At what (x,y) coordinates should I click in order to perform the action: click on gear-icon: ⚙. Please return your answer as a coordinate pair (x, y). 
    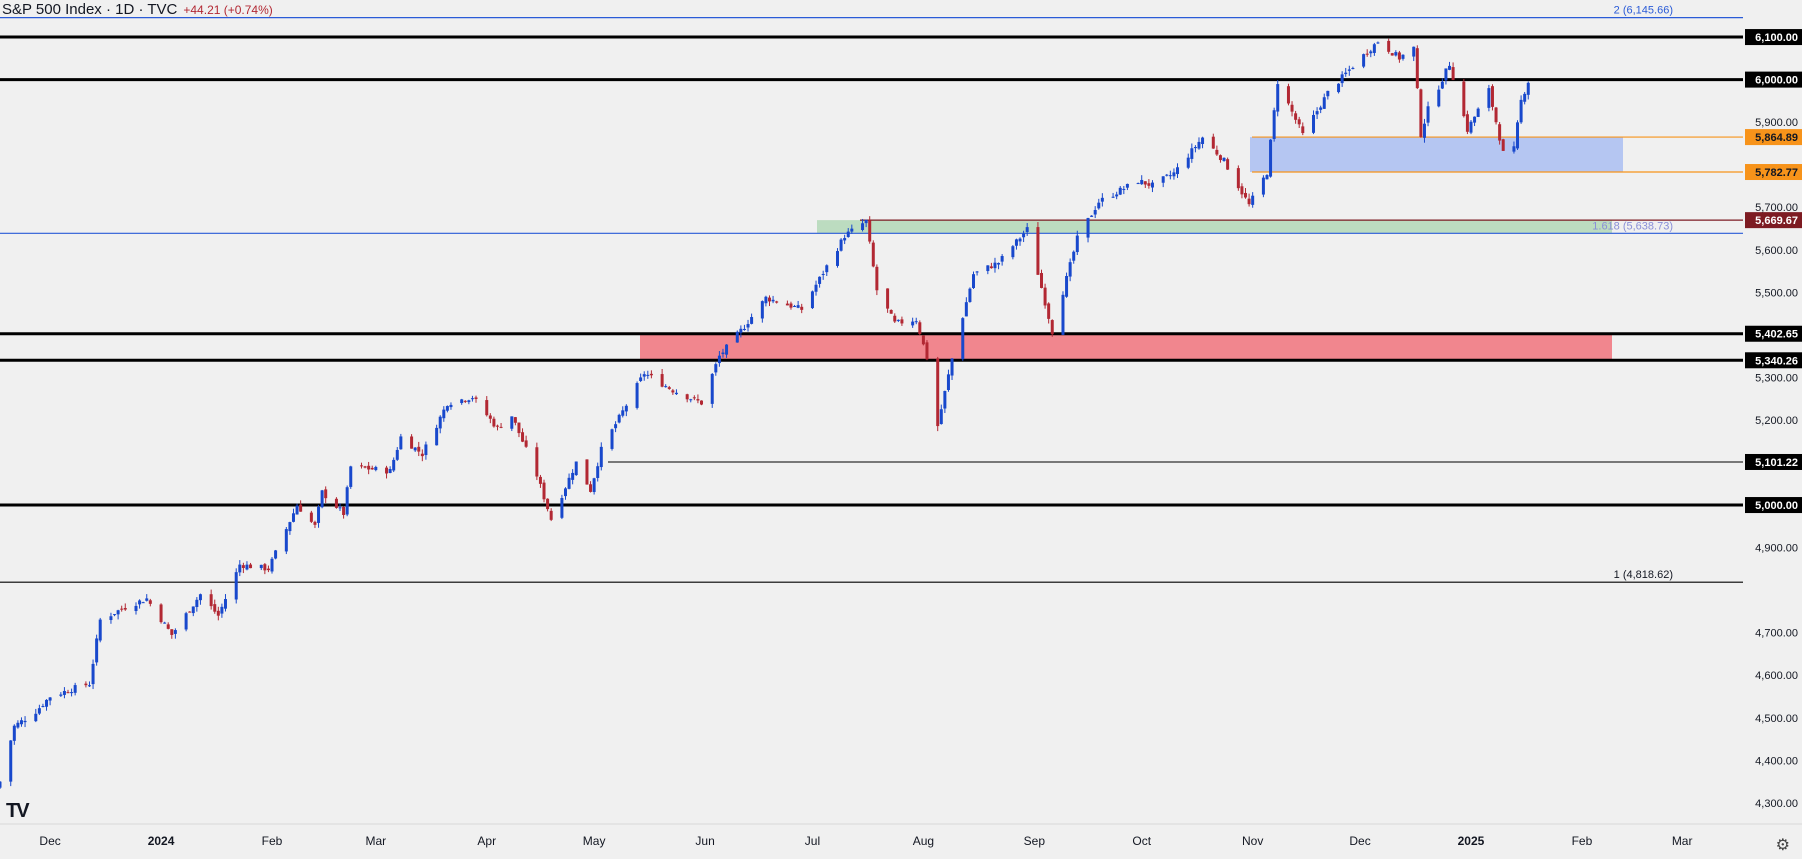
    Looking at the image, I should click on (1782, 845).